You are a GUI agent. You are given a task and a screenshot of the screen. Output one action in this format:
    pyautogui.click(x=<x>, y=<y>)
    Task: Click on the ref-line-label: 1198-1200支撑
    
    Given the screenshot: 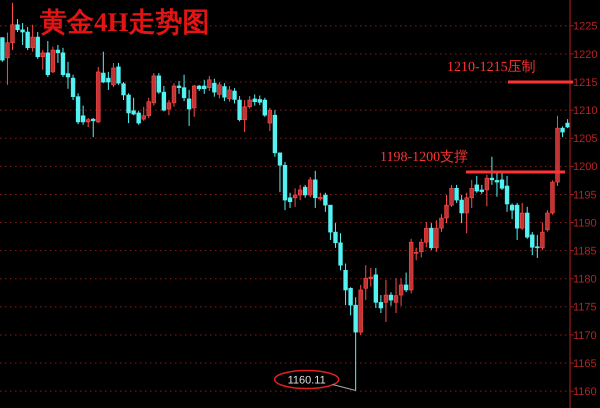 What is the action you would take?
    pyautogui.click(x=424, y=156)
    